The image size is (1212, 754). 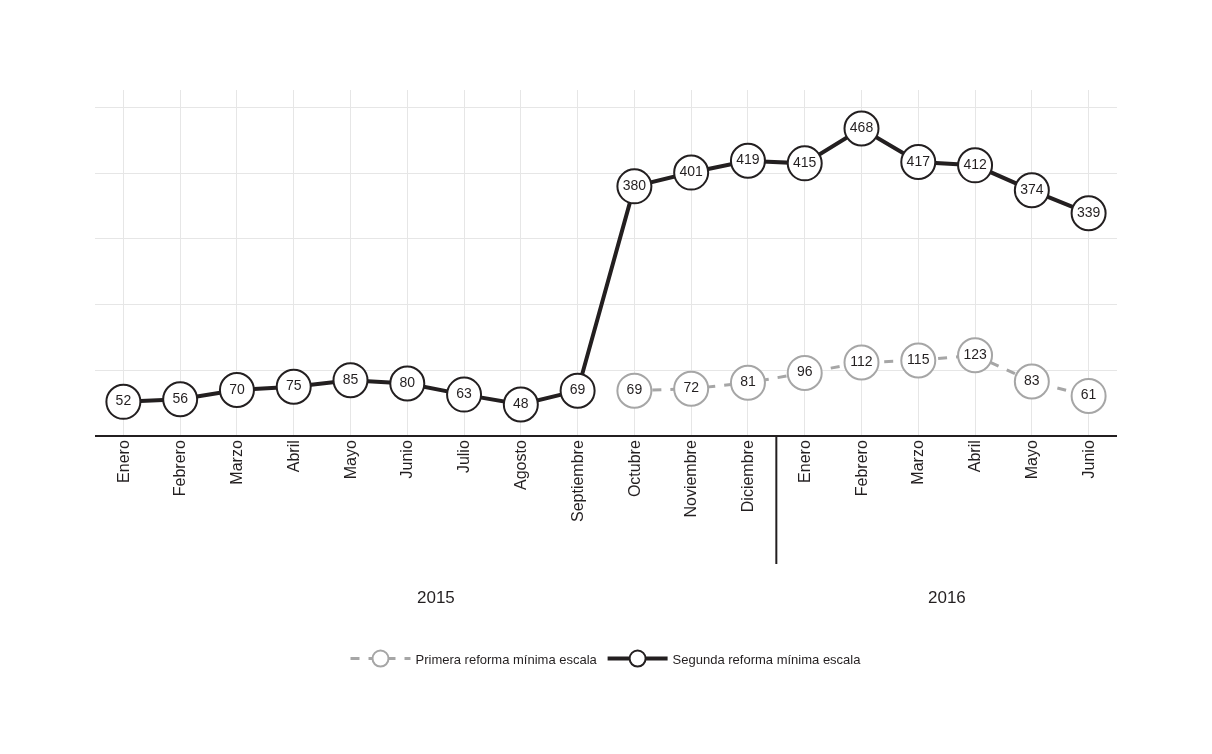 I want to click on data-label: 70, so click(x=237, y=388).